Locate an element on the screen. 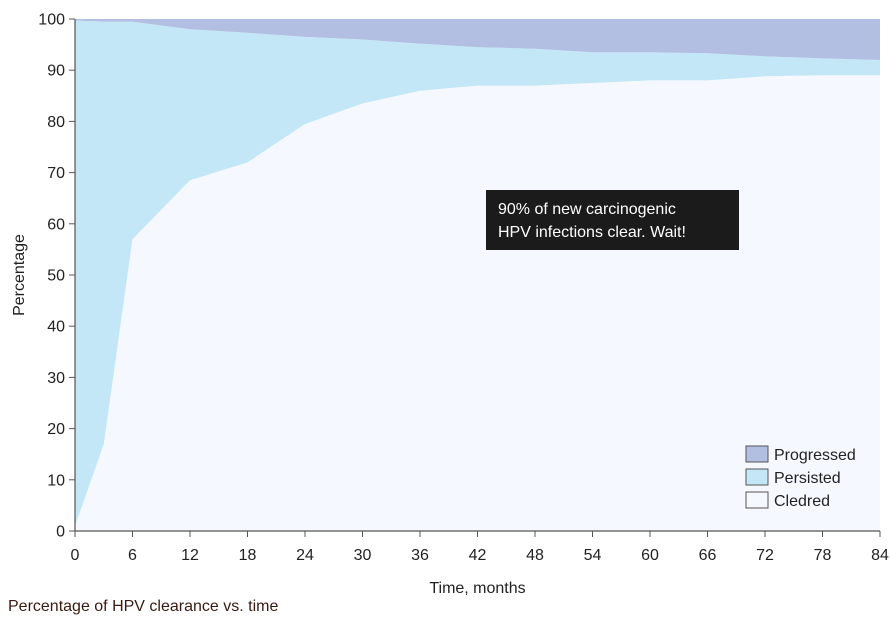 The image size is (890, 624). legend-label: Persisted is located at coordinates (807, 478).